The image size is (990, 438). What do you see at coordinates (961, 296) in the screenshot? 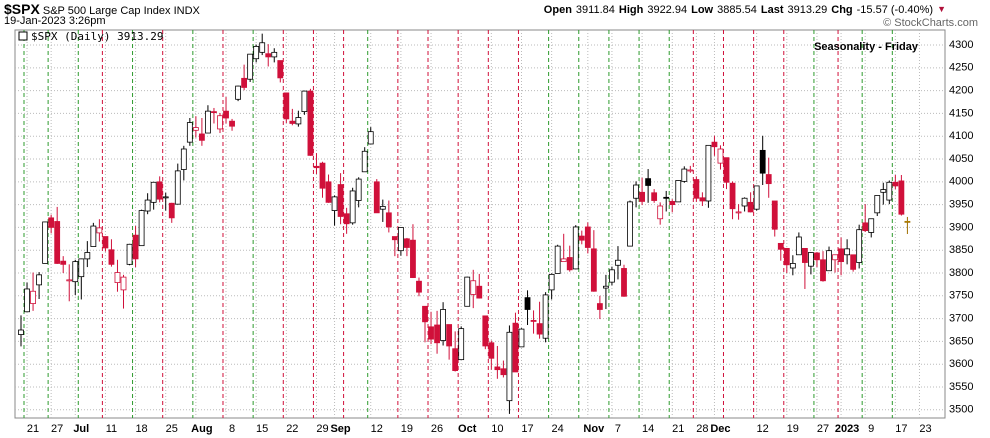
I see `y-tick-label: 3750` at bounding box center [961, 296].